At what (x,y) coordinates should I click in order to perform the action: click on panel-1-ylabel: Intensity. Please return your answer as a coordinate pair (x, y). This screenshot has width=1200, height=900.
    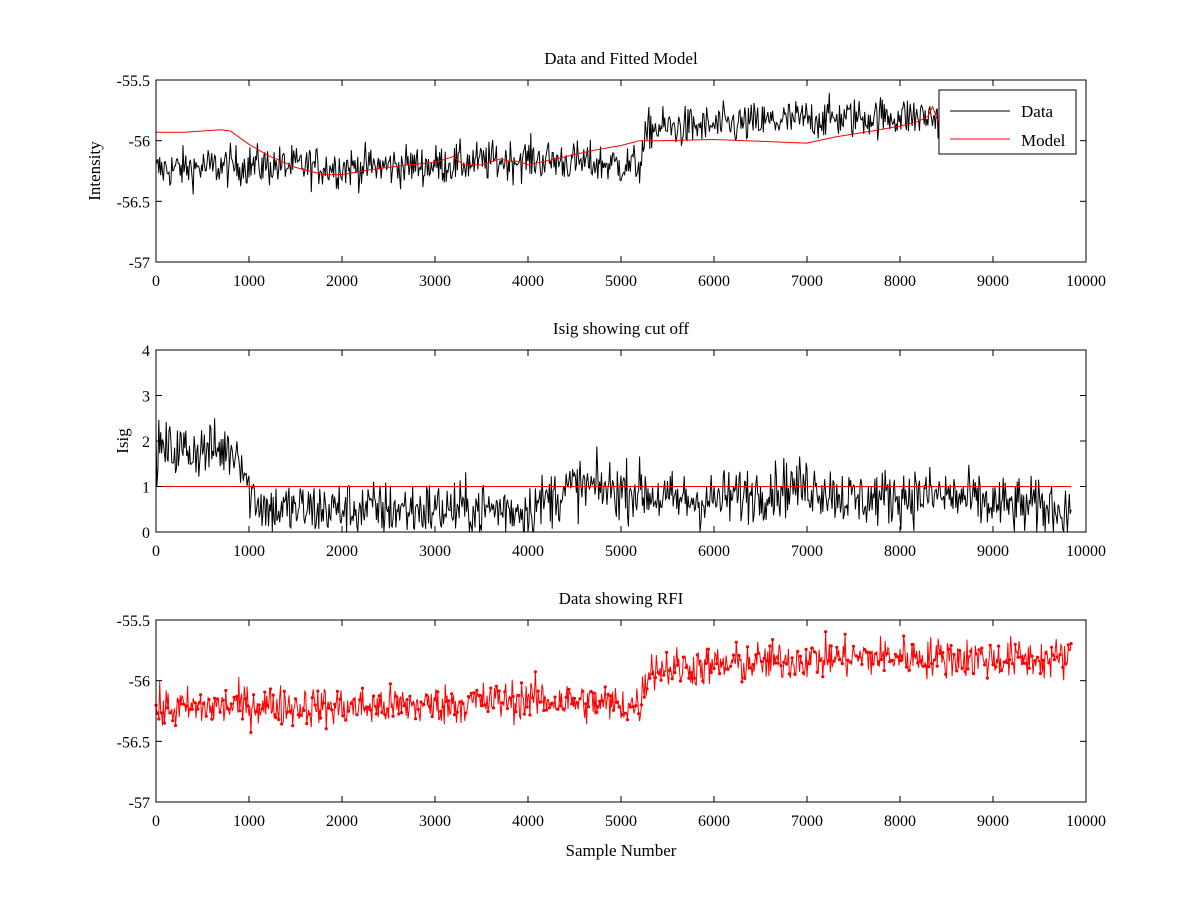
    Looking at the image, I should click on (94, 171).